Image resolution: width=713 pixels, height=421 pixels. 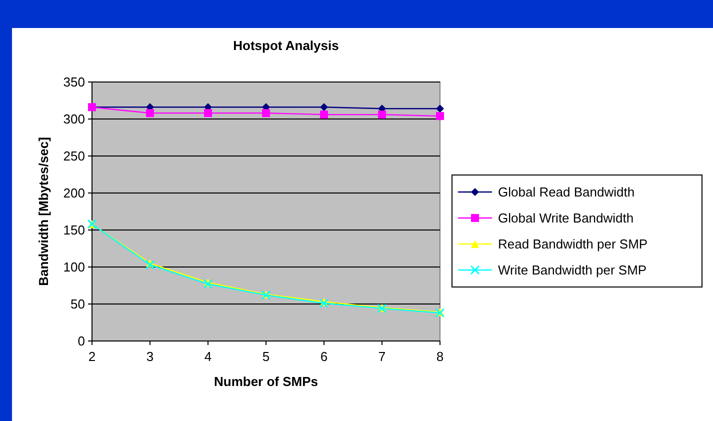 What do you see at coordinates (566, 218) in the screenshot?
I see `legend-label: Global Write Bandwidth` at bounding box center [566, 218].